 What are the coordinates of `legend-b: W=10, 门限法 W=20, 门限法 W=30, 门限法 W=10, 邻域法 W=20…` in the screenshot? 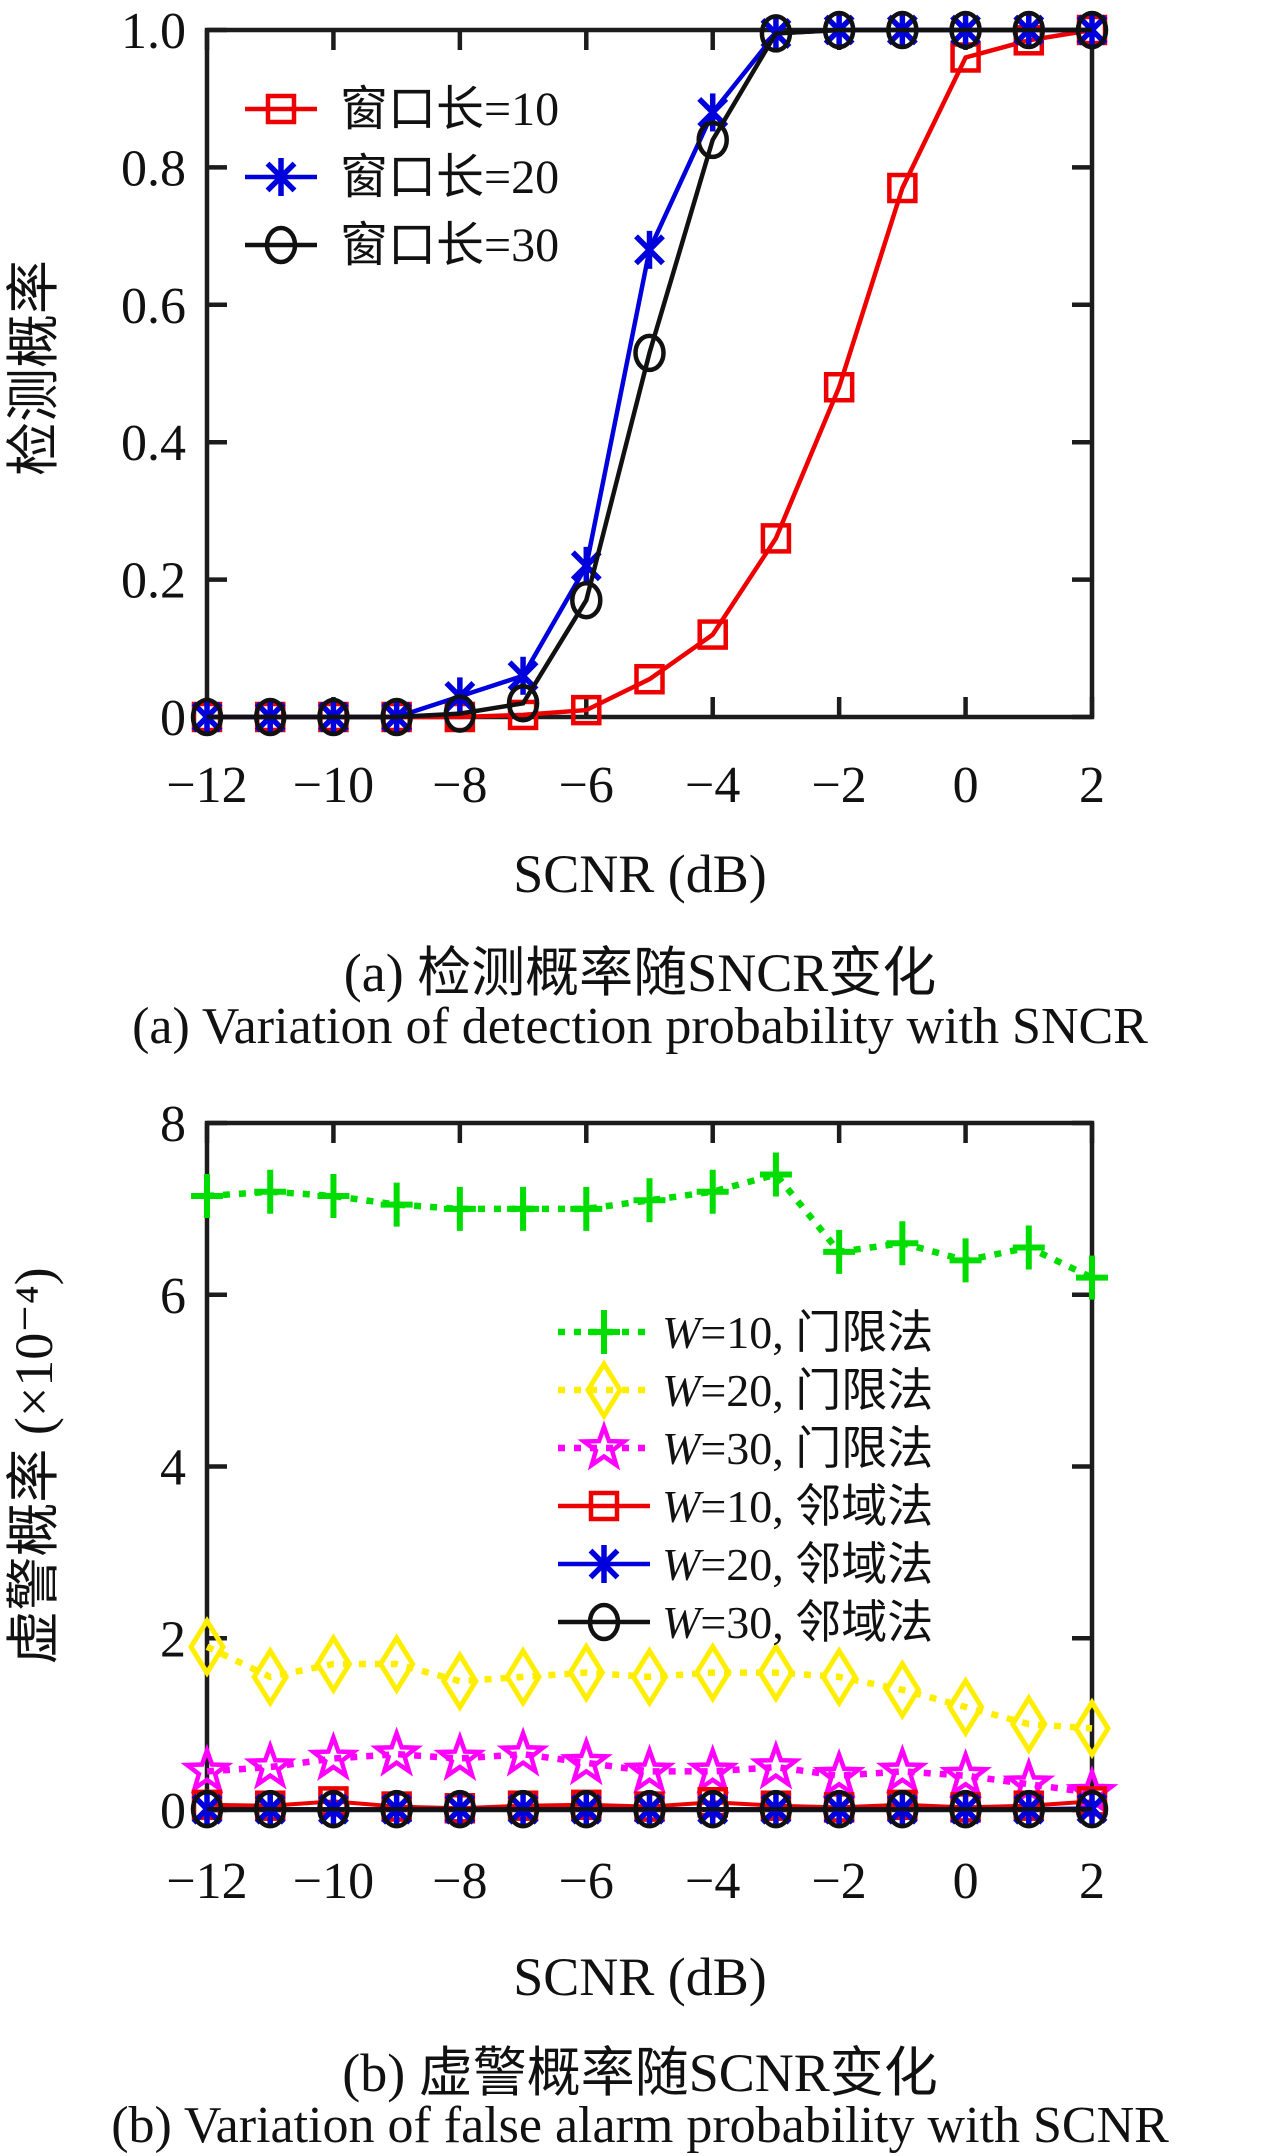 It's located at (745, 1477).